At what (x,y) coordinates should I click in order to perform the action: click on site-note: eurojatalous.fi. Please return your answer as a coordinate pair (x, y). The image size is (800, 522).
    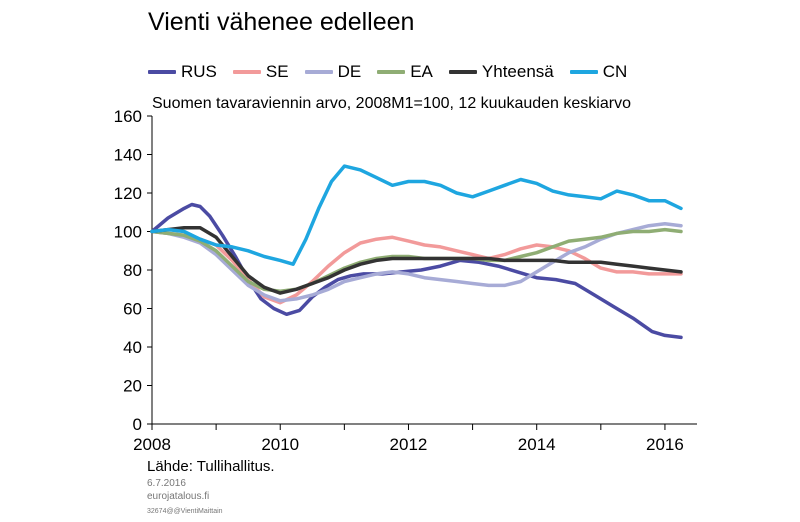
    Looking at the image, I should click on (178, 496).